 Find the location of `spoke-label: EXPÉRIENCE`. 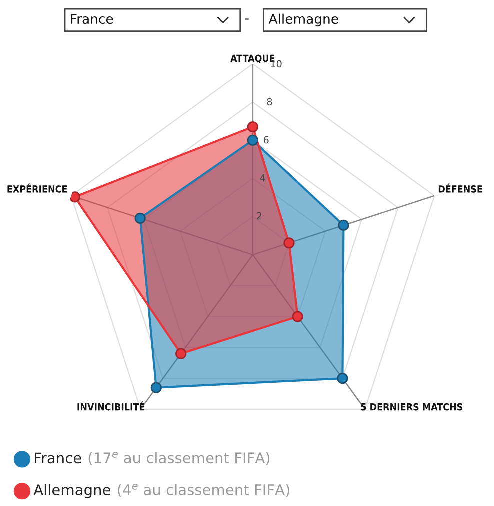

spoke-label: EXPÉRIENCE is located at coordinates (38, 188).